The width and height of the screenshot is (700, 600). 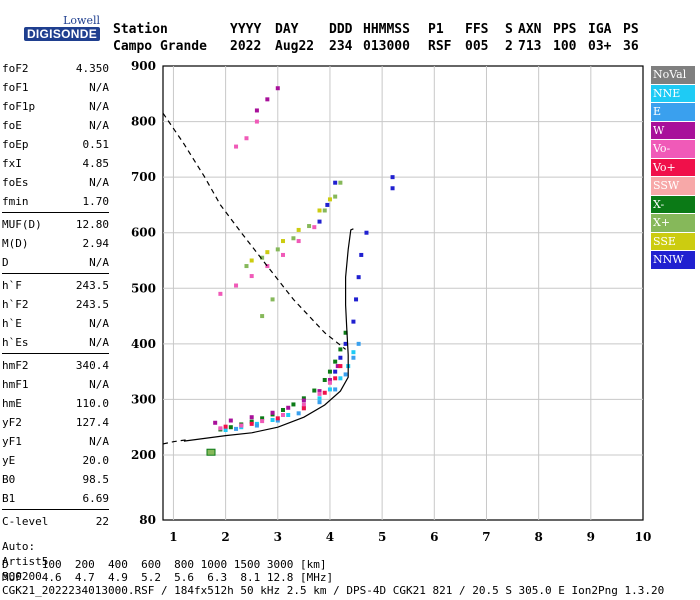 What do you see at coordinates (591, 537) in the screenshot?
I see `x-tick-label: 9` at bounding box center [591, 537].